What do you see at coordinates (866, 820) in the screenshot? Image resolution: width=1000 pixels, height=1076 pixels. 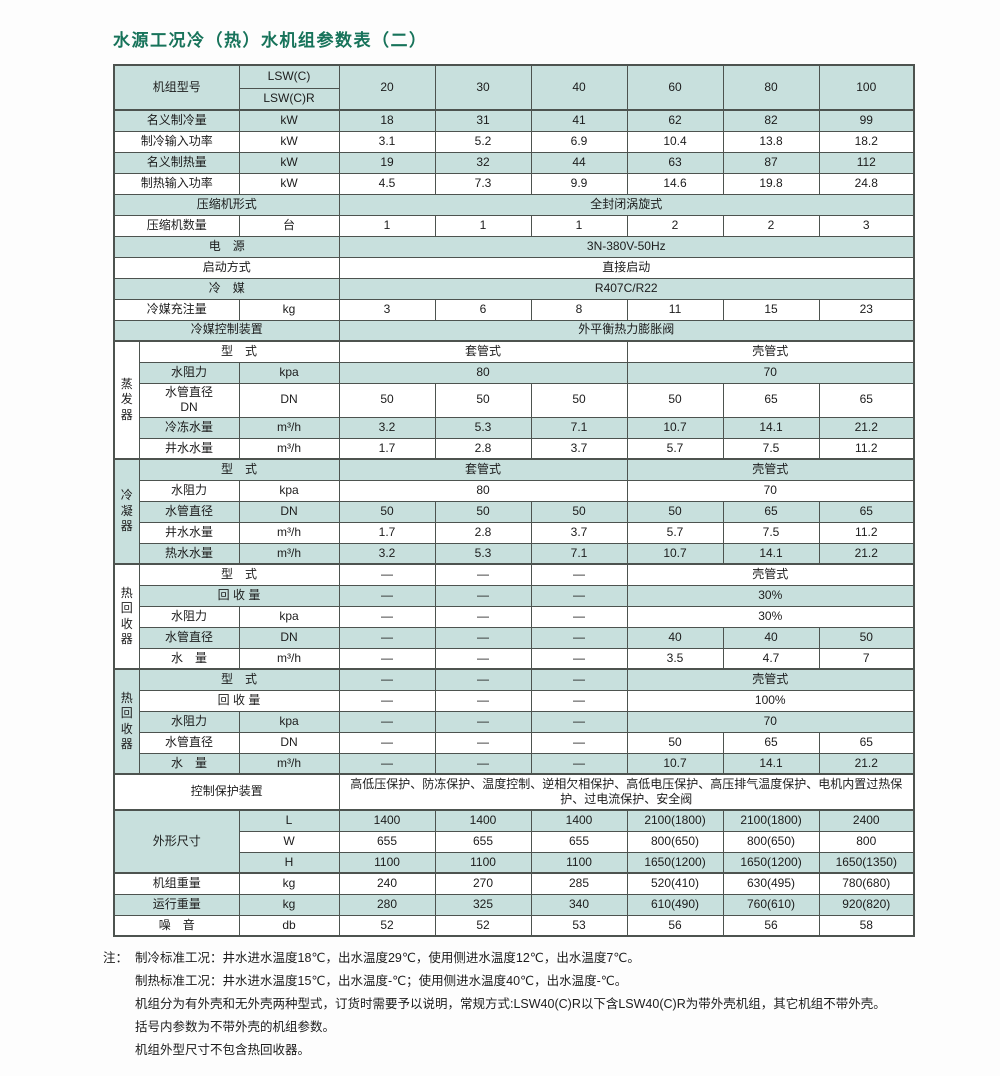 I see `value-cell: 2400` at bounding box center [866, 820].